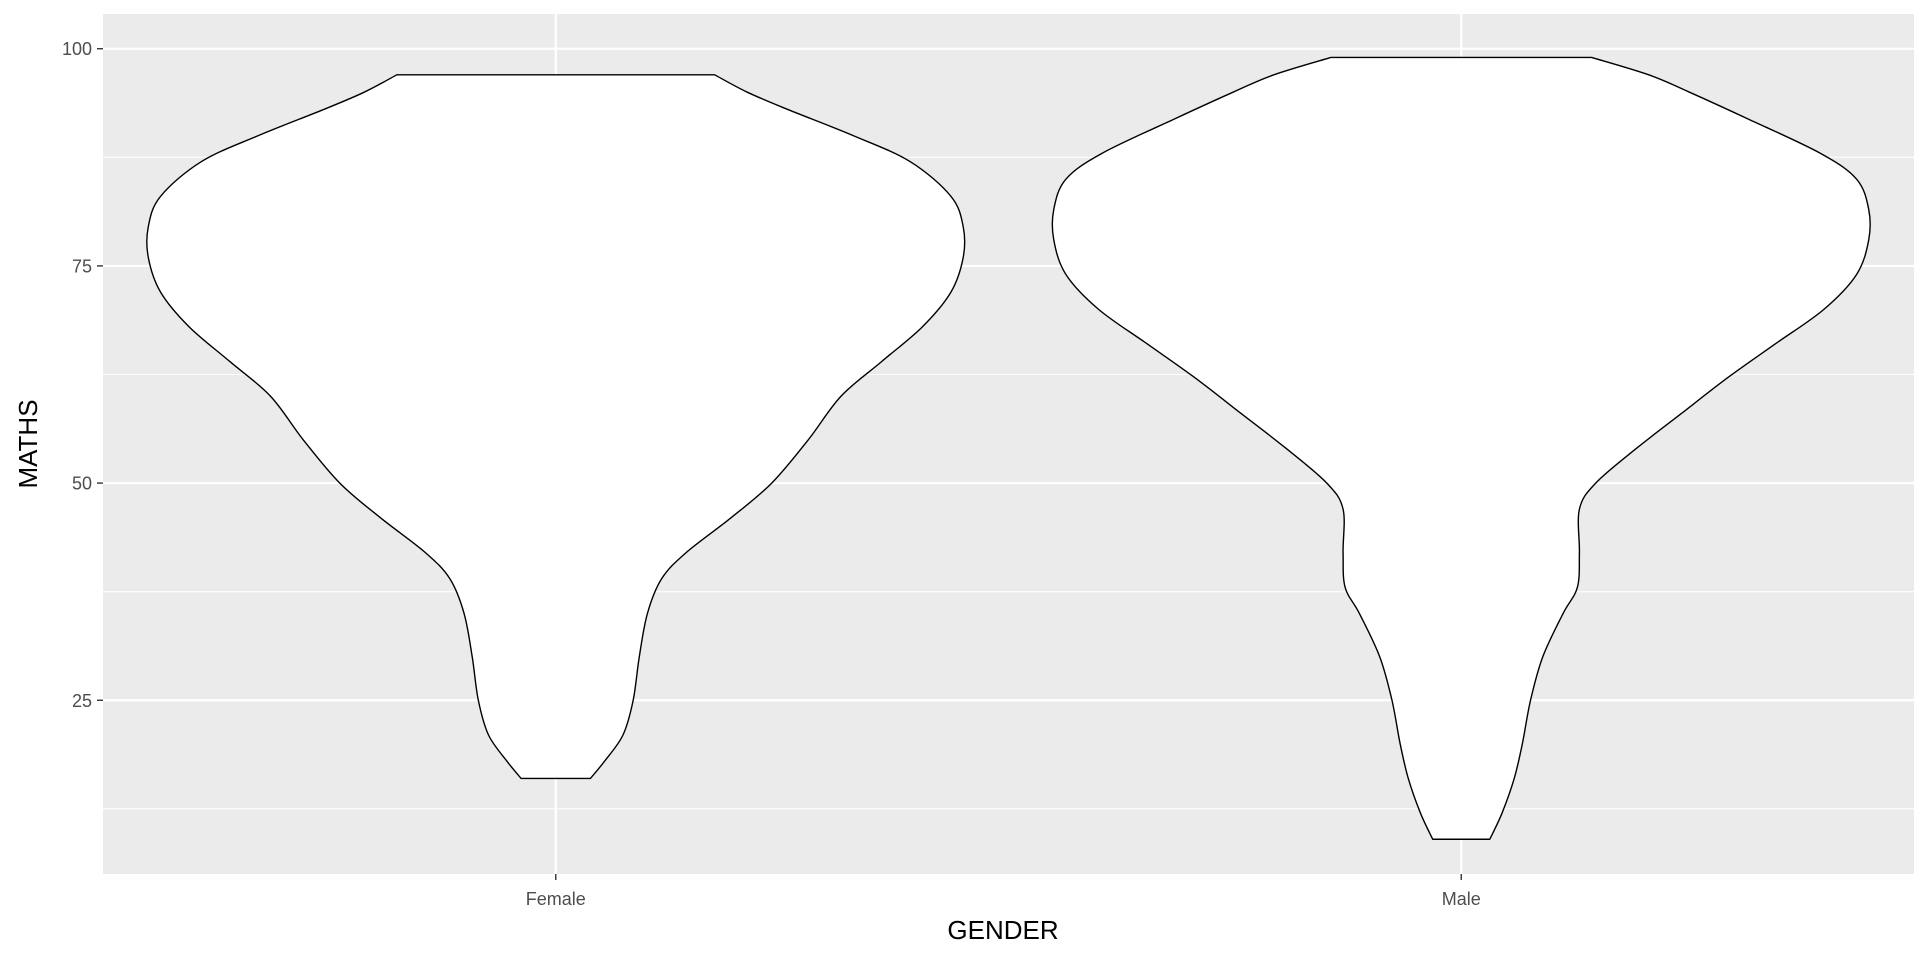 The width and height of the screenshot is (1920, 960). I want to click on y-tick-label: 50, so click(82, 484).